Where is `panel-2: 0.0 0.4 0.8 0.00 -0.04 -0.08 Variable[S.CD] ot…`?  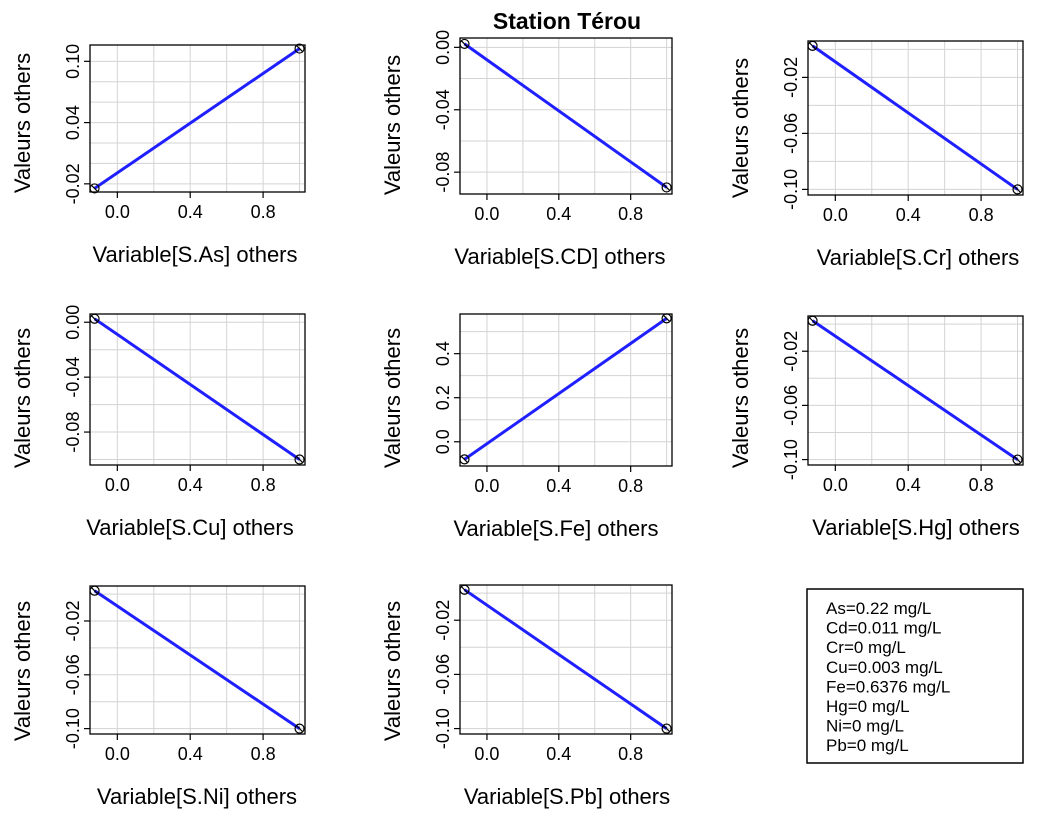
panel-2: 0.0 0.4 0.8 0.00 -0.04 -0.08 Variable[S.CD] ot… is located at coordinates (526, 149).